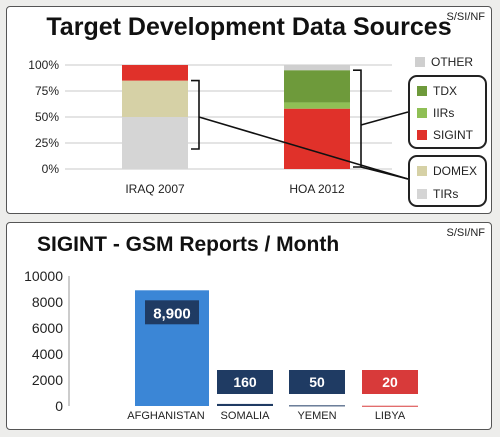 Image resolution: width=500 pixels, height=437 pixels. Describe the element at coordinates (59, 406) in the screenshot. I see `y-tick-label: 0` at that location.